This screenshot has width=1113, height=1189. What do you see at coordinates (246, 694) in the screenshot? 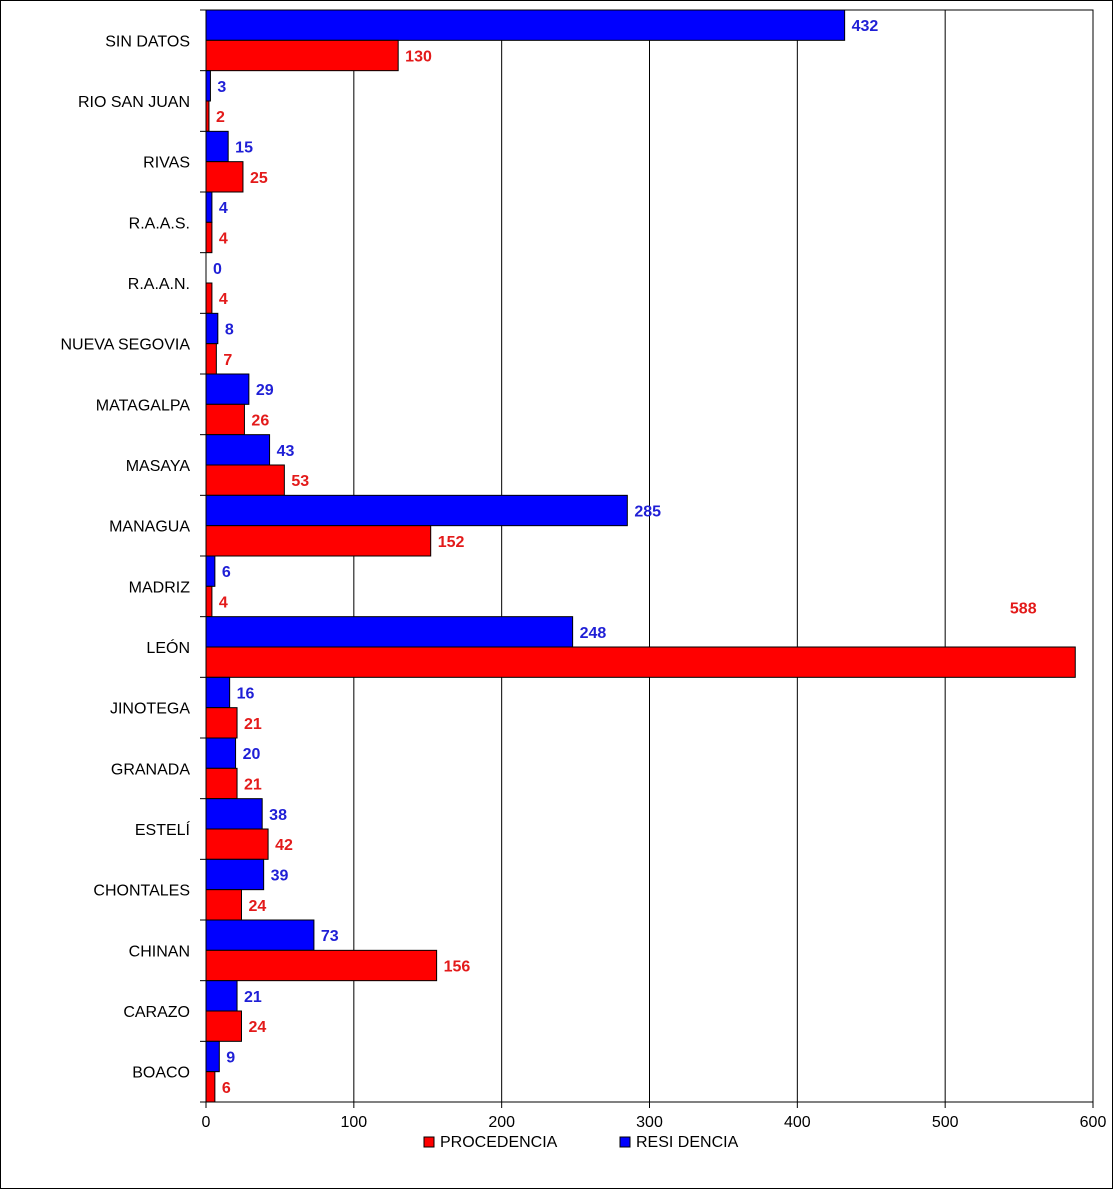
I see `data-label-residencia: 16` at bounding box center [246, 694].